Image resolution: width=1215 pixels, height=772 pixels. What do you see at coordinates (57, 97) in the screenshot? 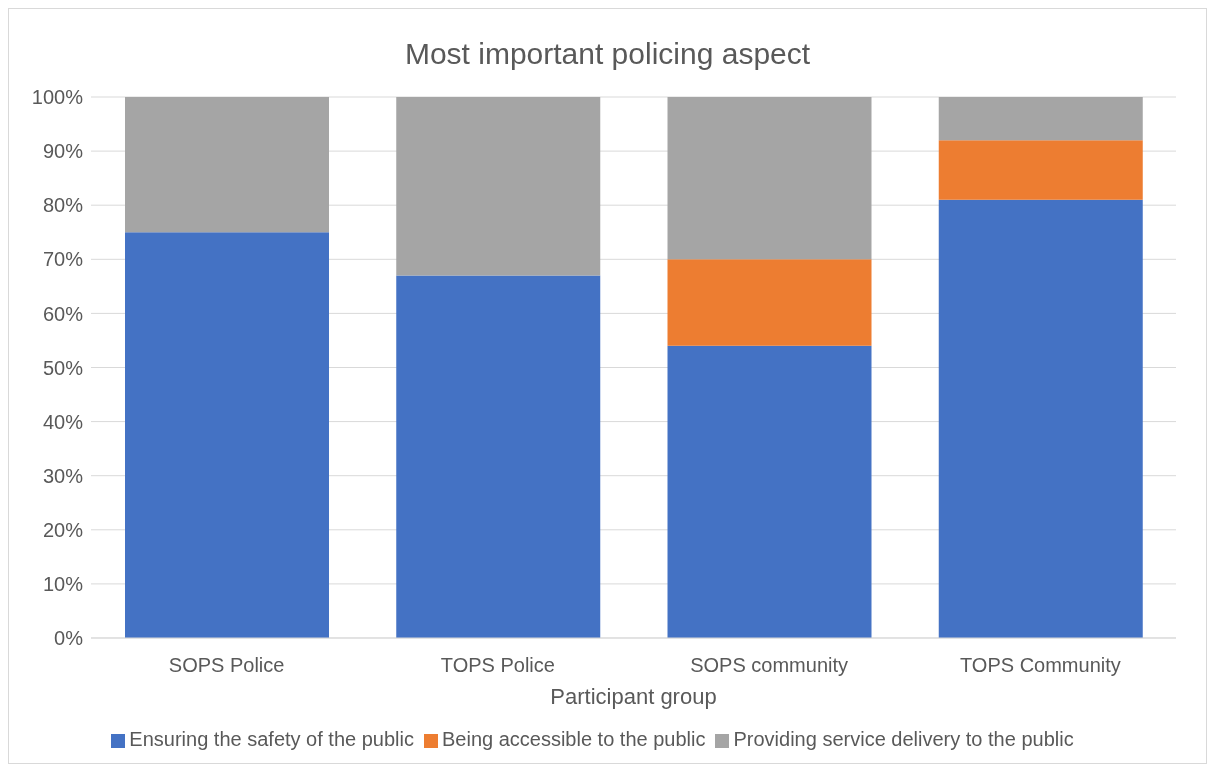
I see `y-tick-label: 100%` at bounding box center [57, 97].